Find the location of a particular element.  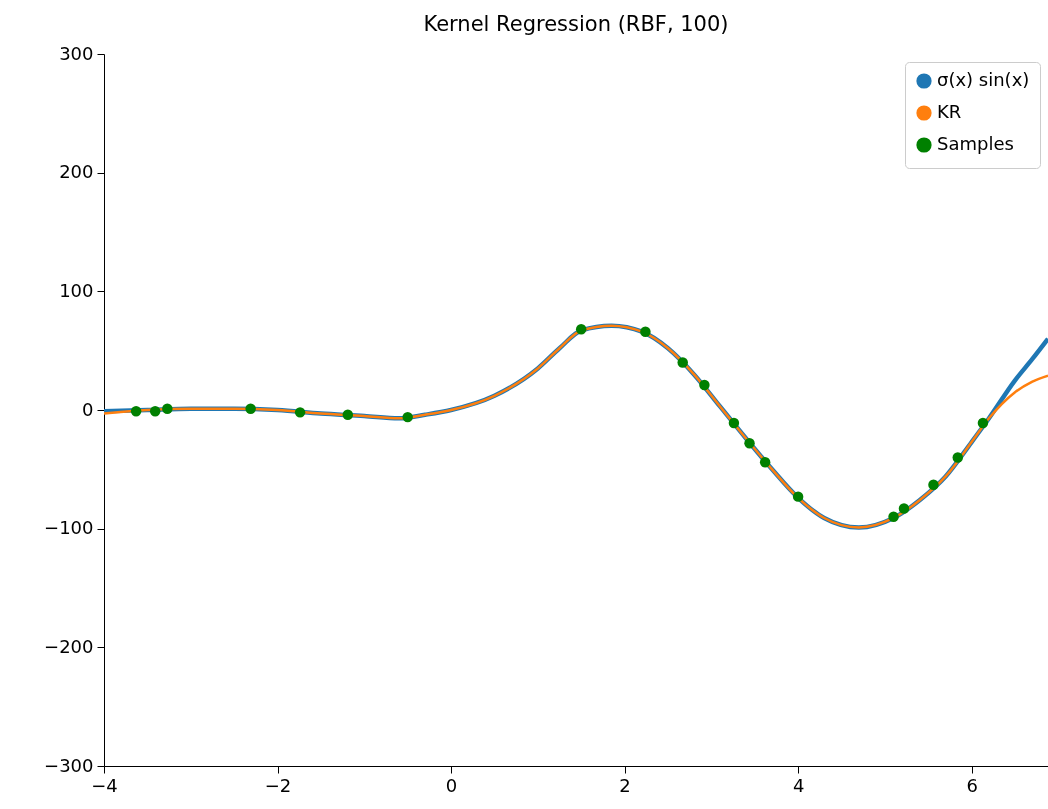

x-tick-label: 2 is located at coordinates (625, 785).